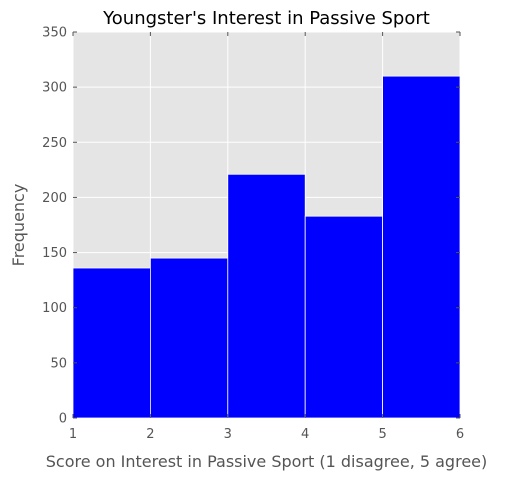  I want to click on chart-title: Youngster's Interest in Passive Sport, so click(266, 18).